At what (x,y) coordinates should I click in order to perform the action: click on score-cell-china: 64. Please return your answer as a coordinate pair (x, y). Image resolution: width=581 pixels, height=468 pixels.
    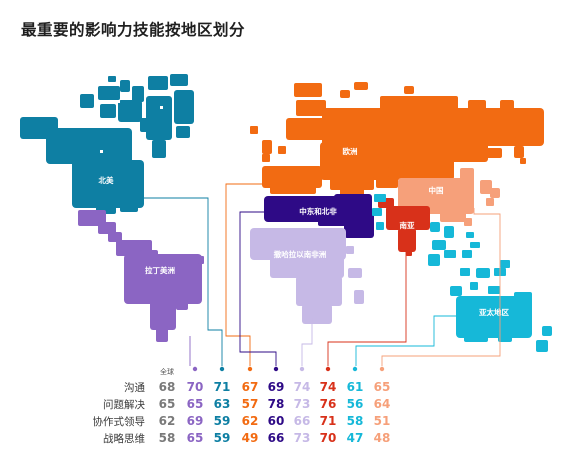
    Looking at the image, I should click on (382, 404).